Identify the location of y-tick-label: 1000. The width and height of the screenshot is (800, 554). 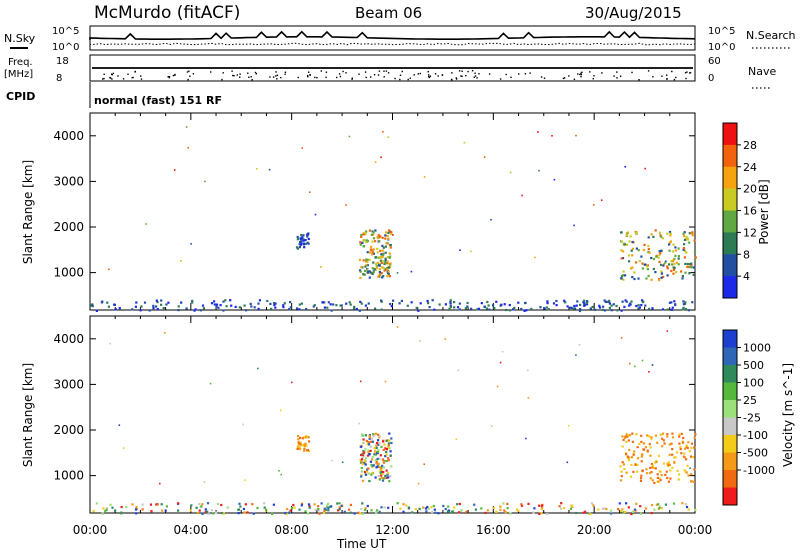
(68, 476).